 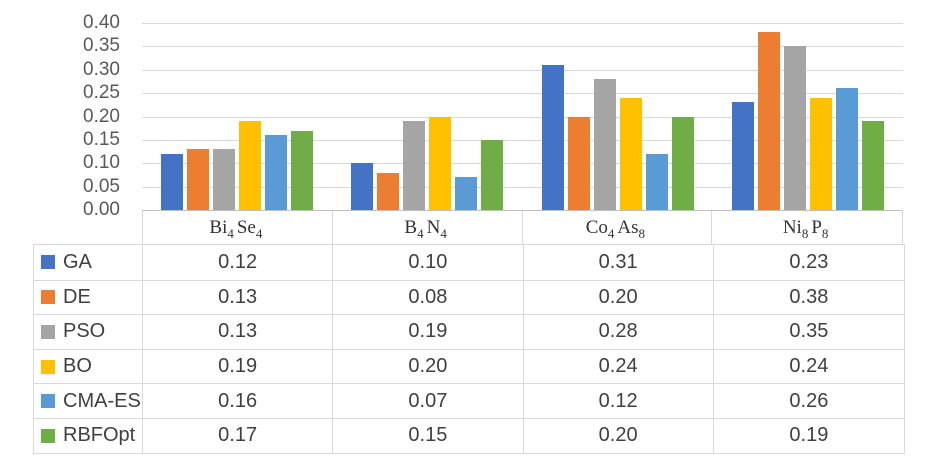 What do you see at coordinates (428, 435) in the screenshot?
I see `value-cell: 0.15` at bounding box center [428, 435].